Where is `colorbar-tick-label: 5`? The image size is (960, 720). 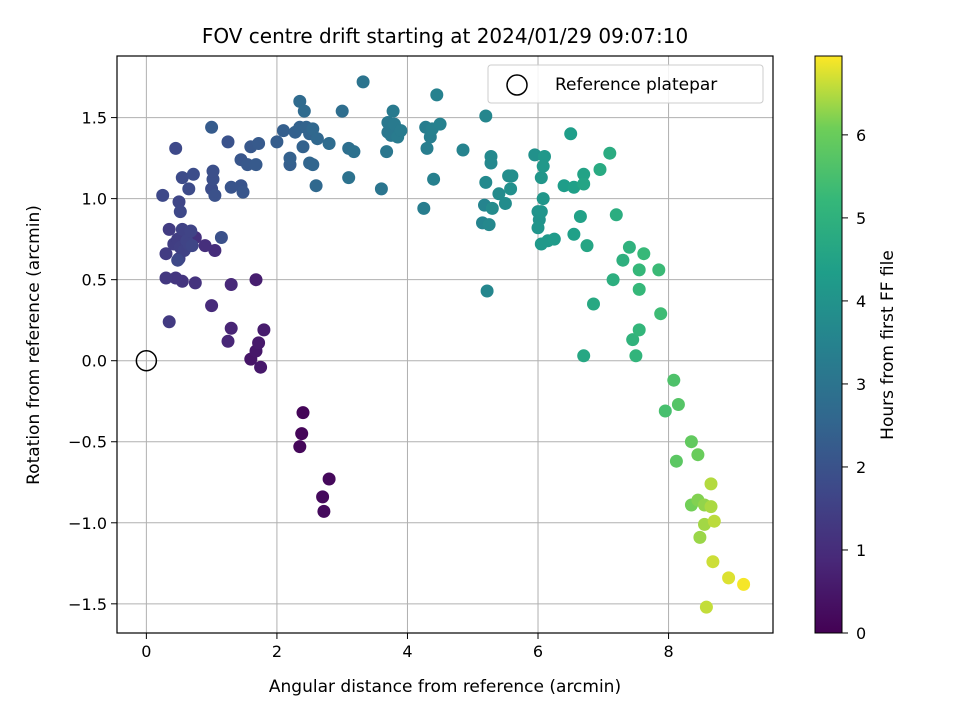
colorbar-tick-label: 5 is located at coordinates (861, 218).